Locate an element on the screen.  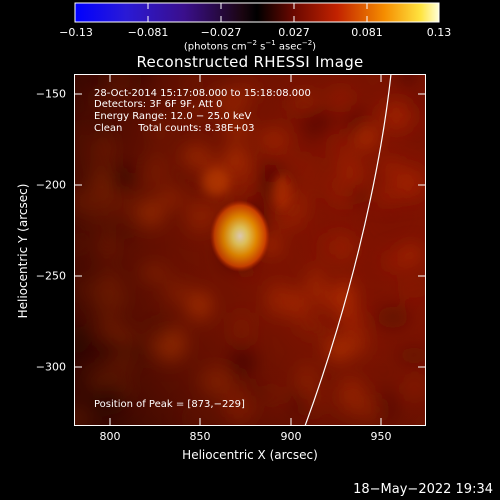
plot-title: Reconstructed RHESSI Image is located at coordinates (250, 62).